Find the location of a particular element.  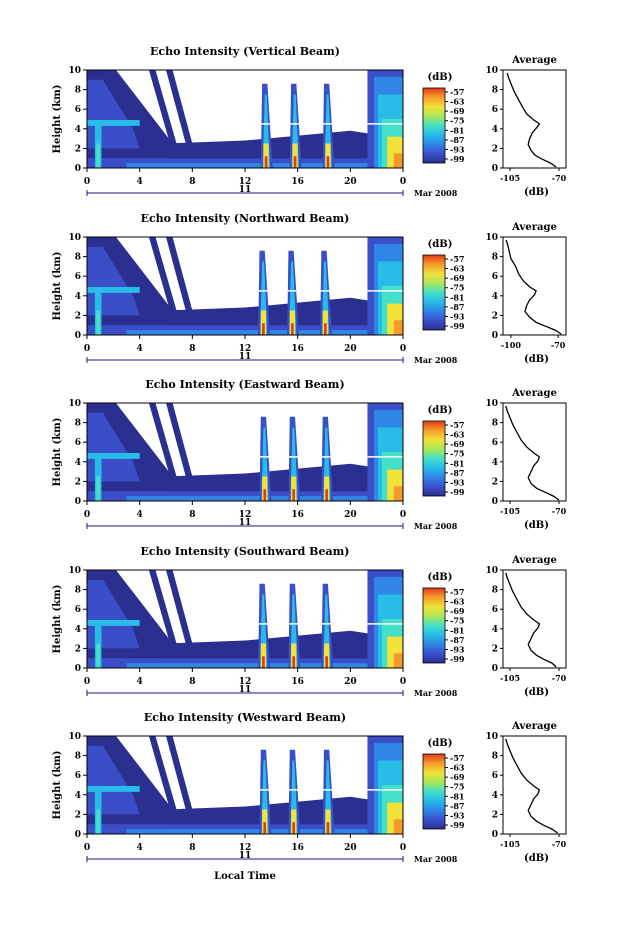

colorbar is located at coordinates (434, 292).